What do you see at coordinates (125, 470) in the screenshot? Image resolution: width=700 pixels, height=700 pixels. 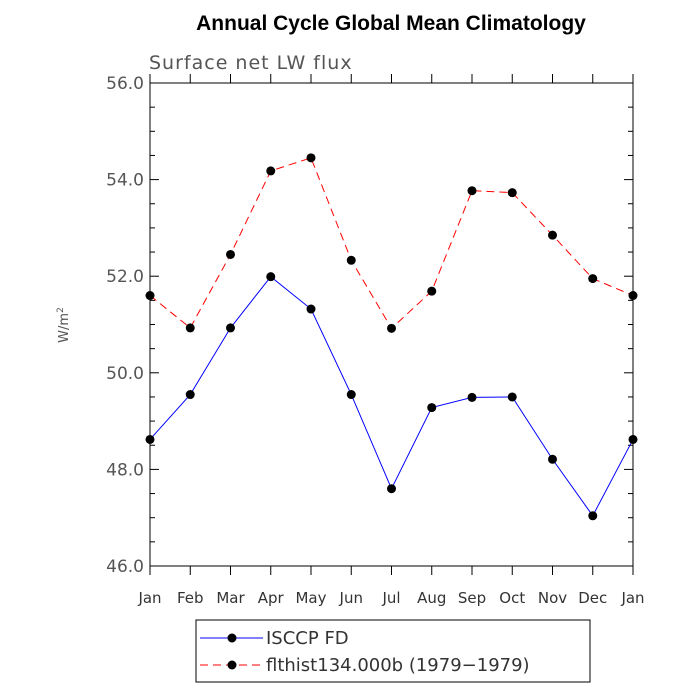 I see `y-tick-label: 48.0` at bounding box center [125, 470].